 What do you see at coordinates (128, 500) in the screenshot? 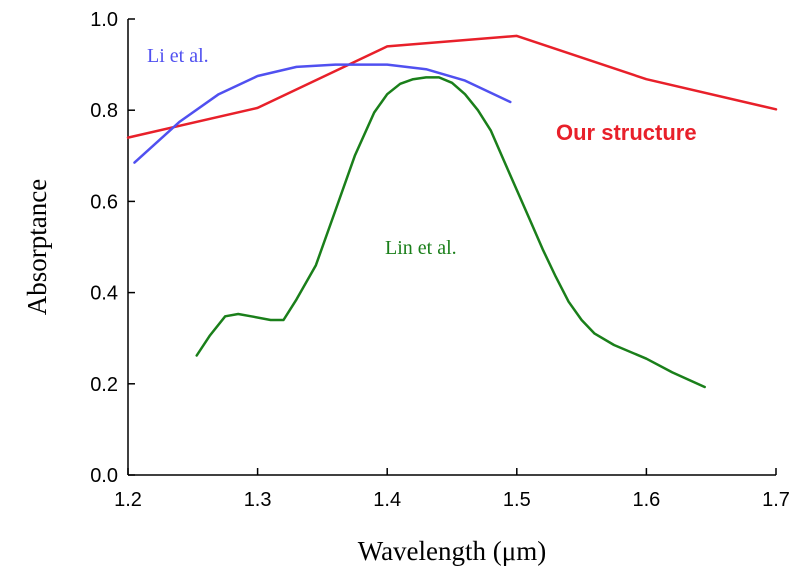
I see `x-tick-label: 1.2` at bounding box center [128, 500].